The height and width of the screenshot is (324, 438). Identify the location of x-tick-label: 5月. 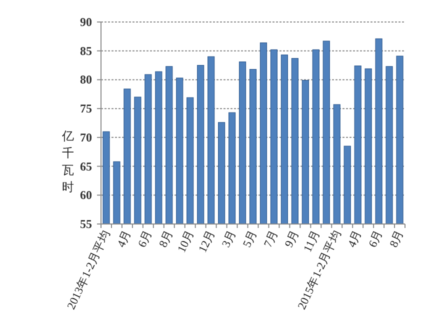
(250, 239).